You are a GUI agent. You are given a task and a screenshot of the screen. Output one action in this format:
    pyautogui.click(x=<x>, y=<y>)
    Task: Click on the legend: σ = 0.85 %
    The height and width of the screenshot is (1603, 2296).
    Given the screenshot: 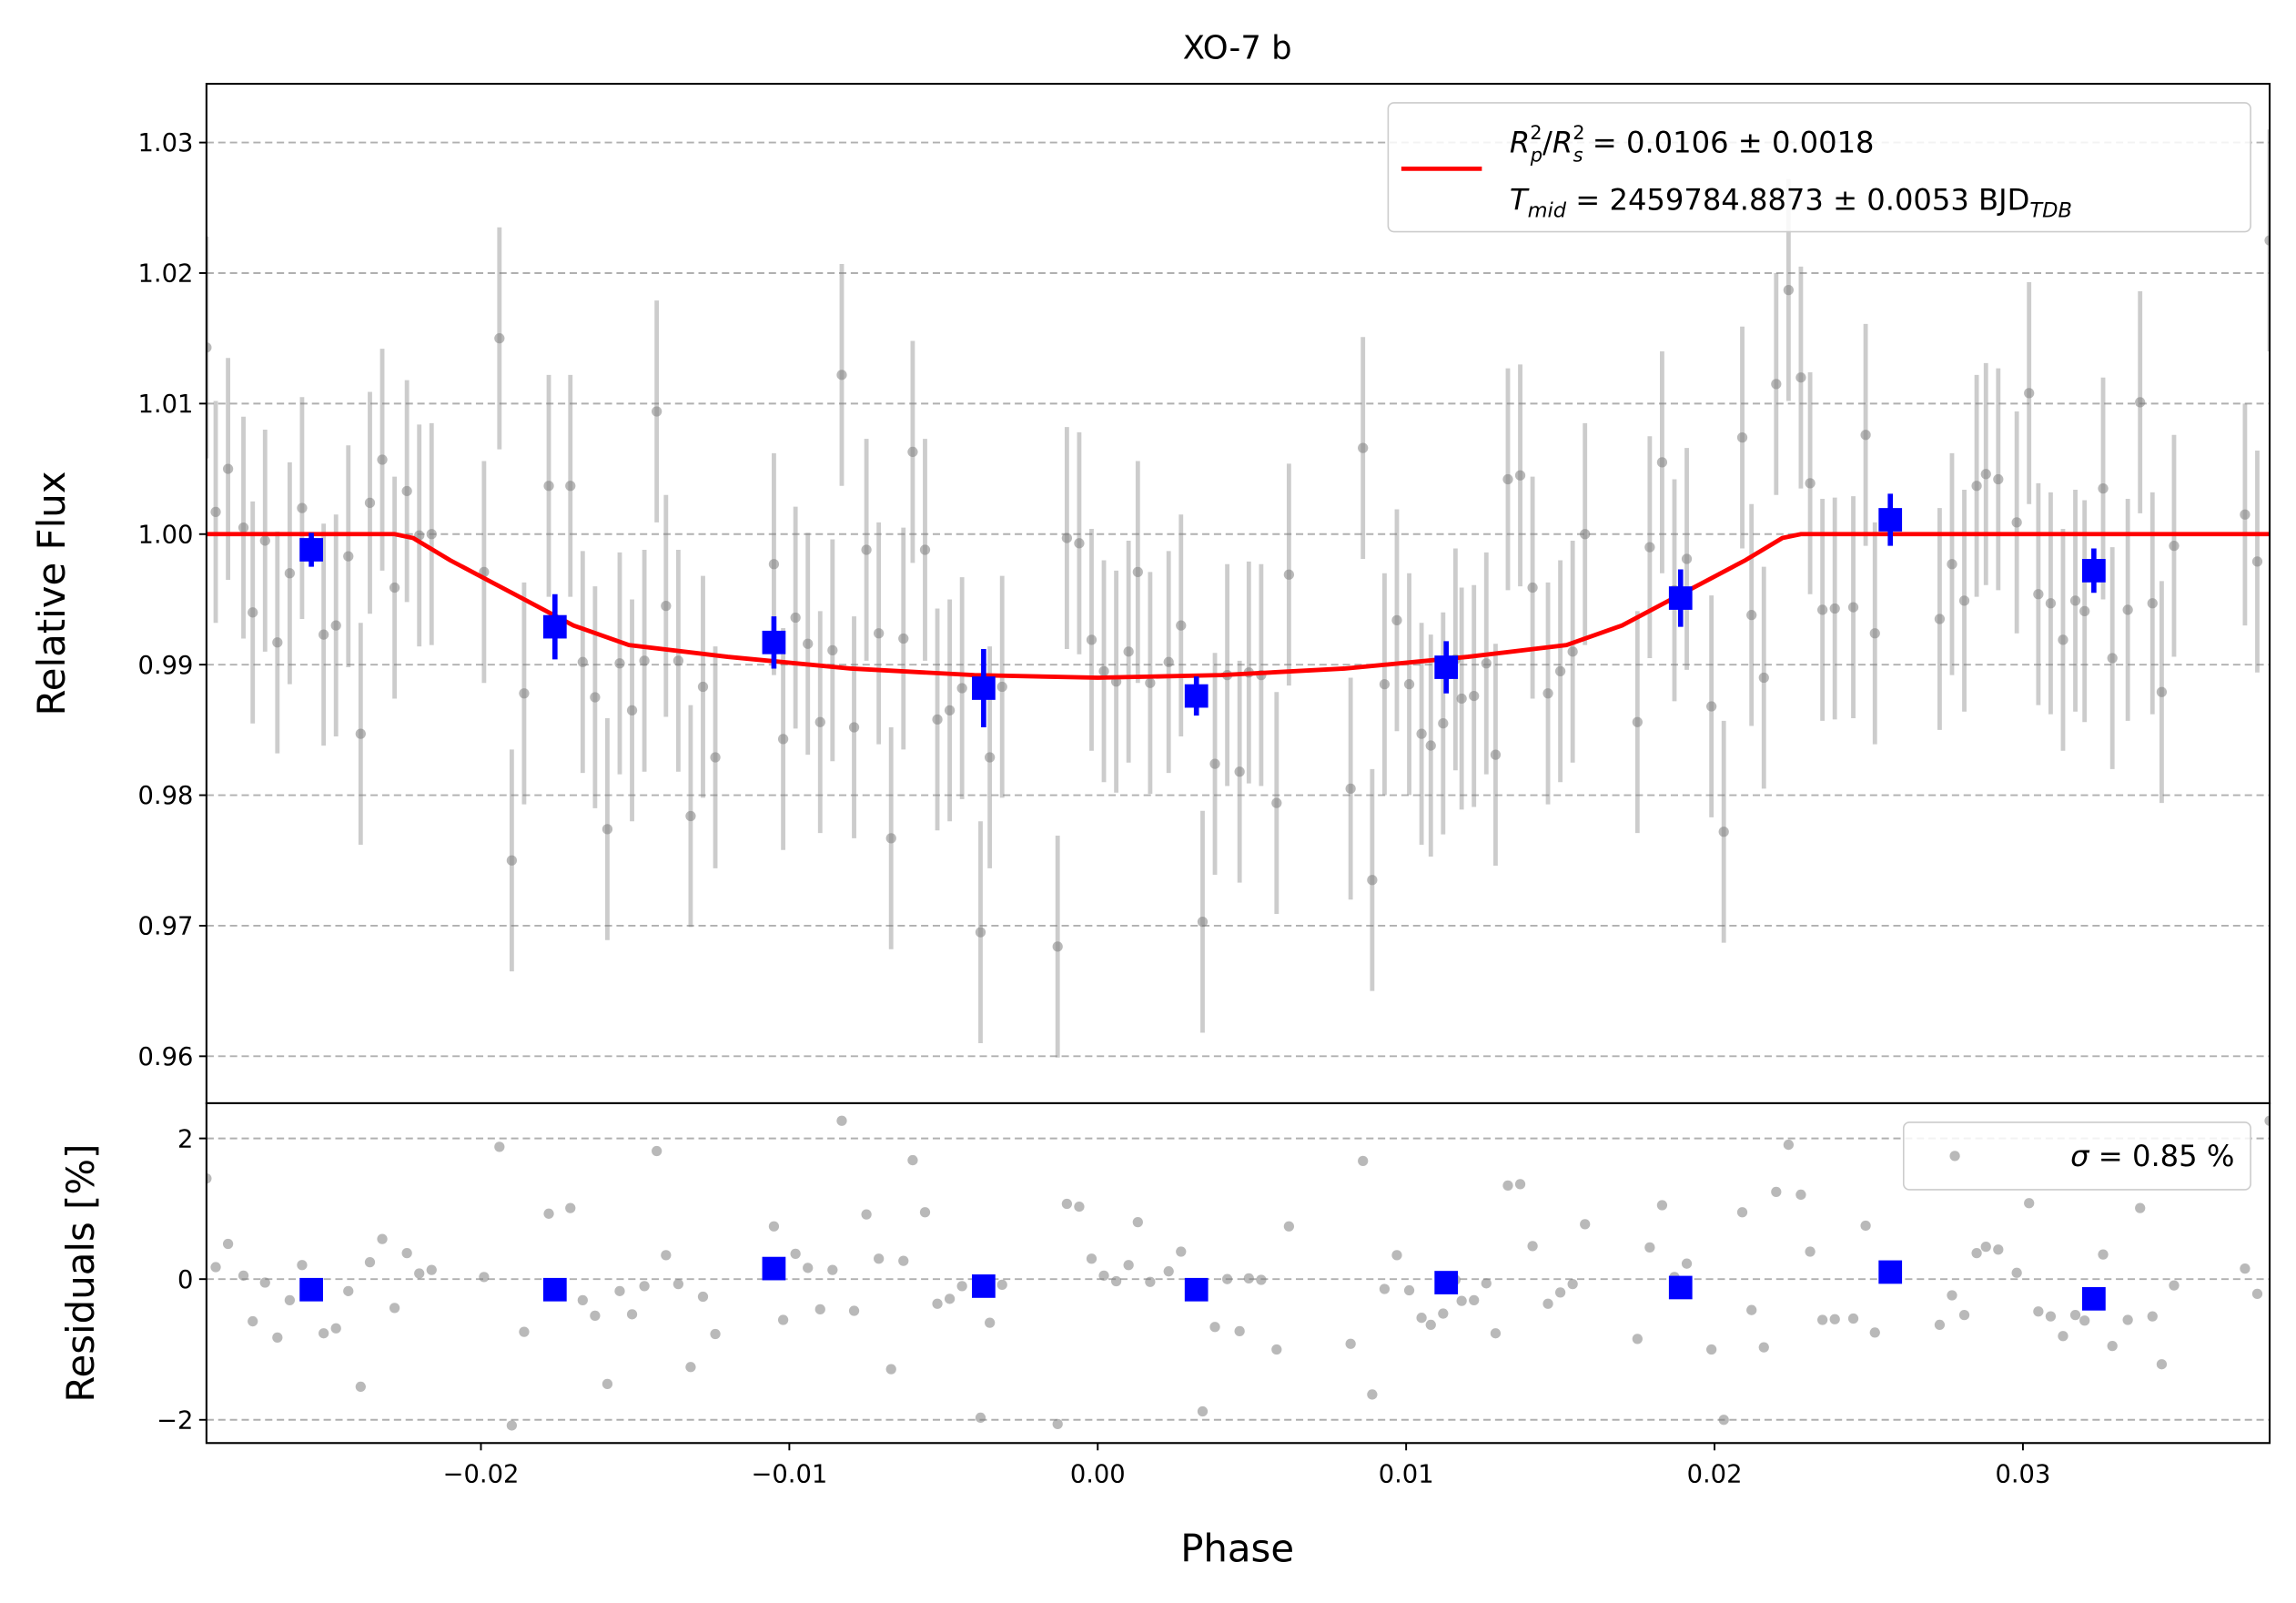 What is the action you would take?
    pyautogui.click(x=2077, y=1156)
    